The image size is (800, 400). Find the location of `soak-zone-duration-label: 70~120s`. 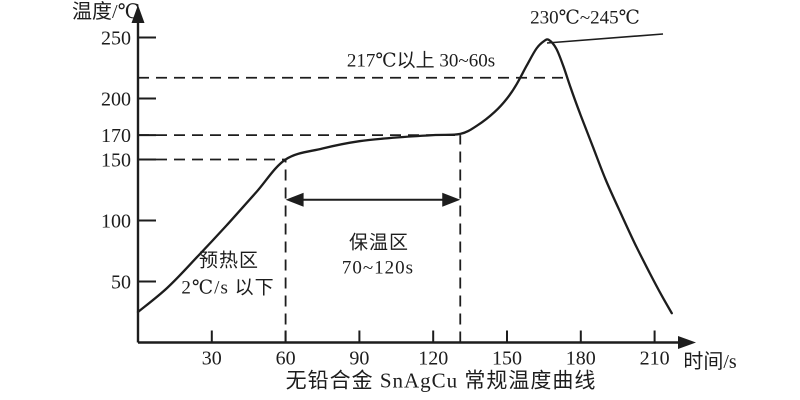

soak-zone-duration-label: 70~120s is located at coordinates (378, 268).